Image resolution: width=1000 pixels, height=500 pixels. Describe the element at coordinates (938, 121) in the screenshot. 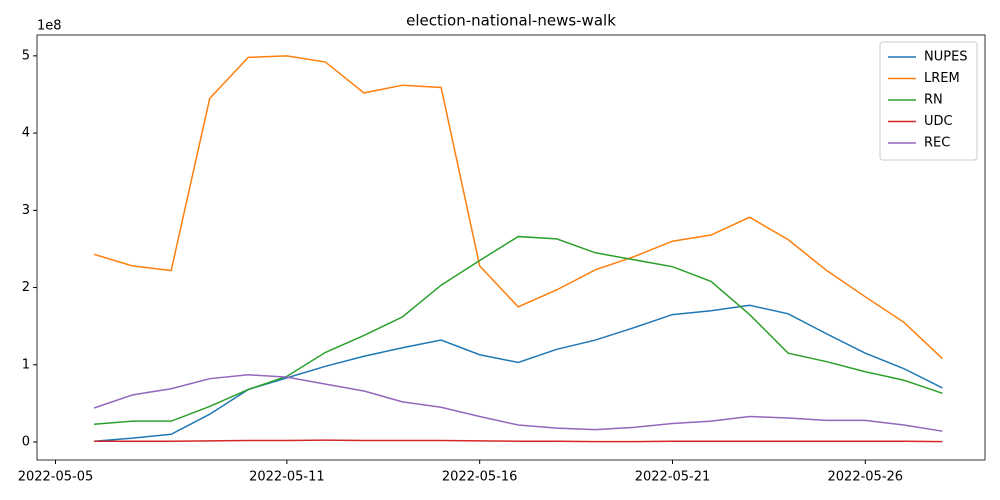

I see `legend-label: UDC` at that location.